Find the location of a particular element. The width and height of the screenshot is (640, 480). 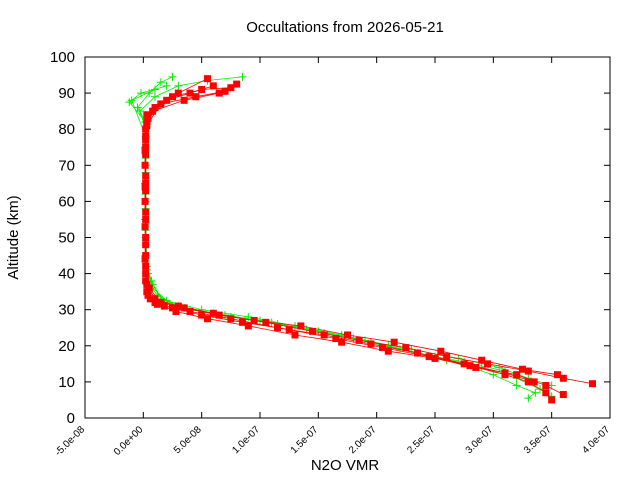

y-tick-label: 90 is located at coordinates (66, 93).